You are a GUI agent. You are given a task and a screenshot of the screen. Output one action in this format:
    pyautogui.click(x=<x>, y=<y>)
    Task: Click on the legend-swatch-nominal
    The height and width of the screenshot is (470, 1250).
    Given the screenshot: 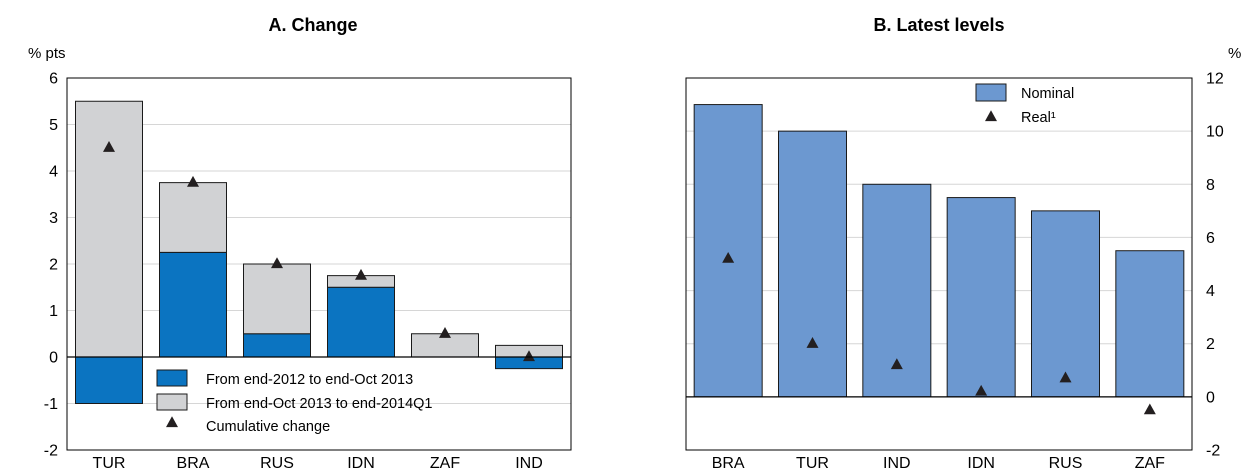 What is the action you would take?
    pyautogui.click(x=991, y=92)
    